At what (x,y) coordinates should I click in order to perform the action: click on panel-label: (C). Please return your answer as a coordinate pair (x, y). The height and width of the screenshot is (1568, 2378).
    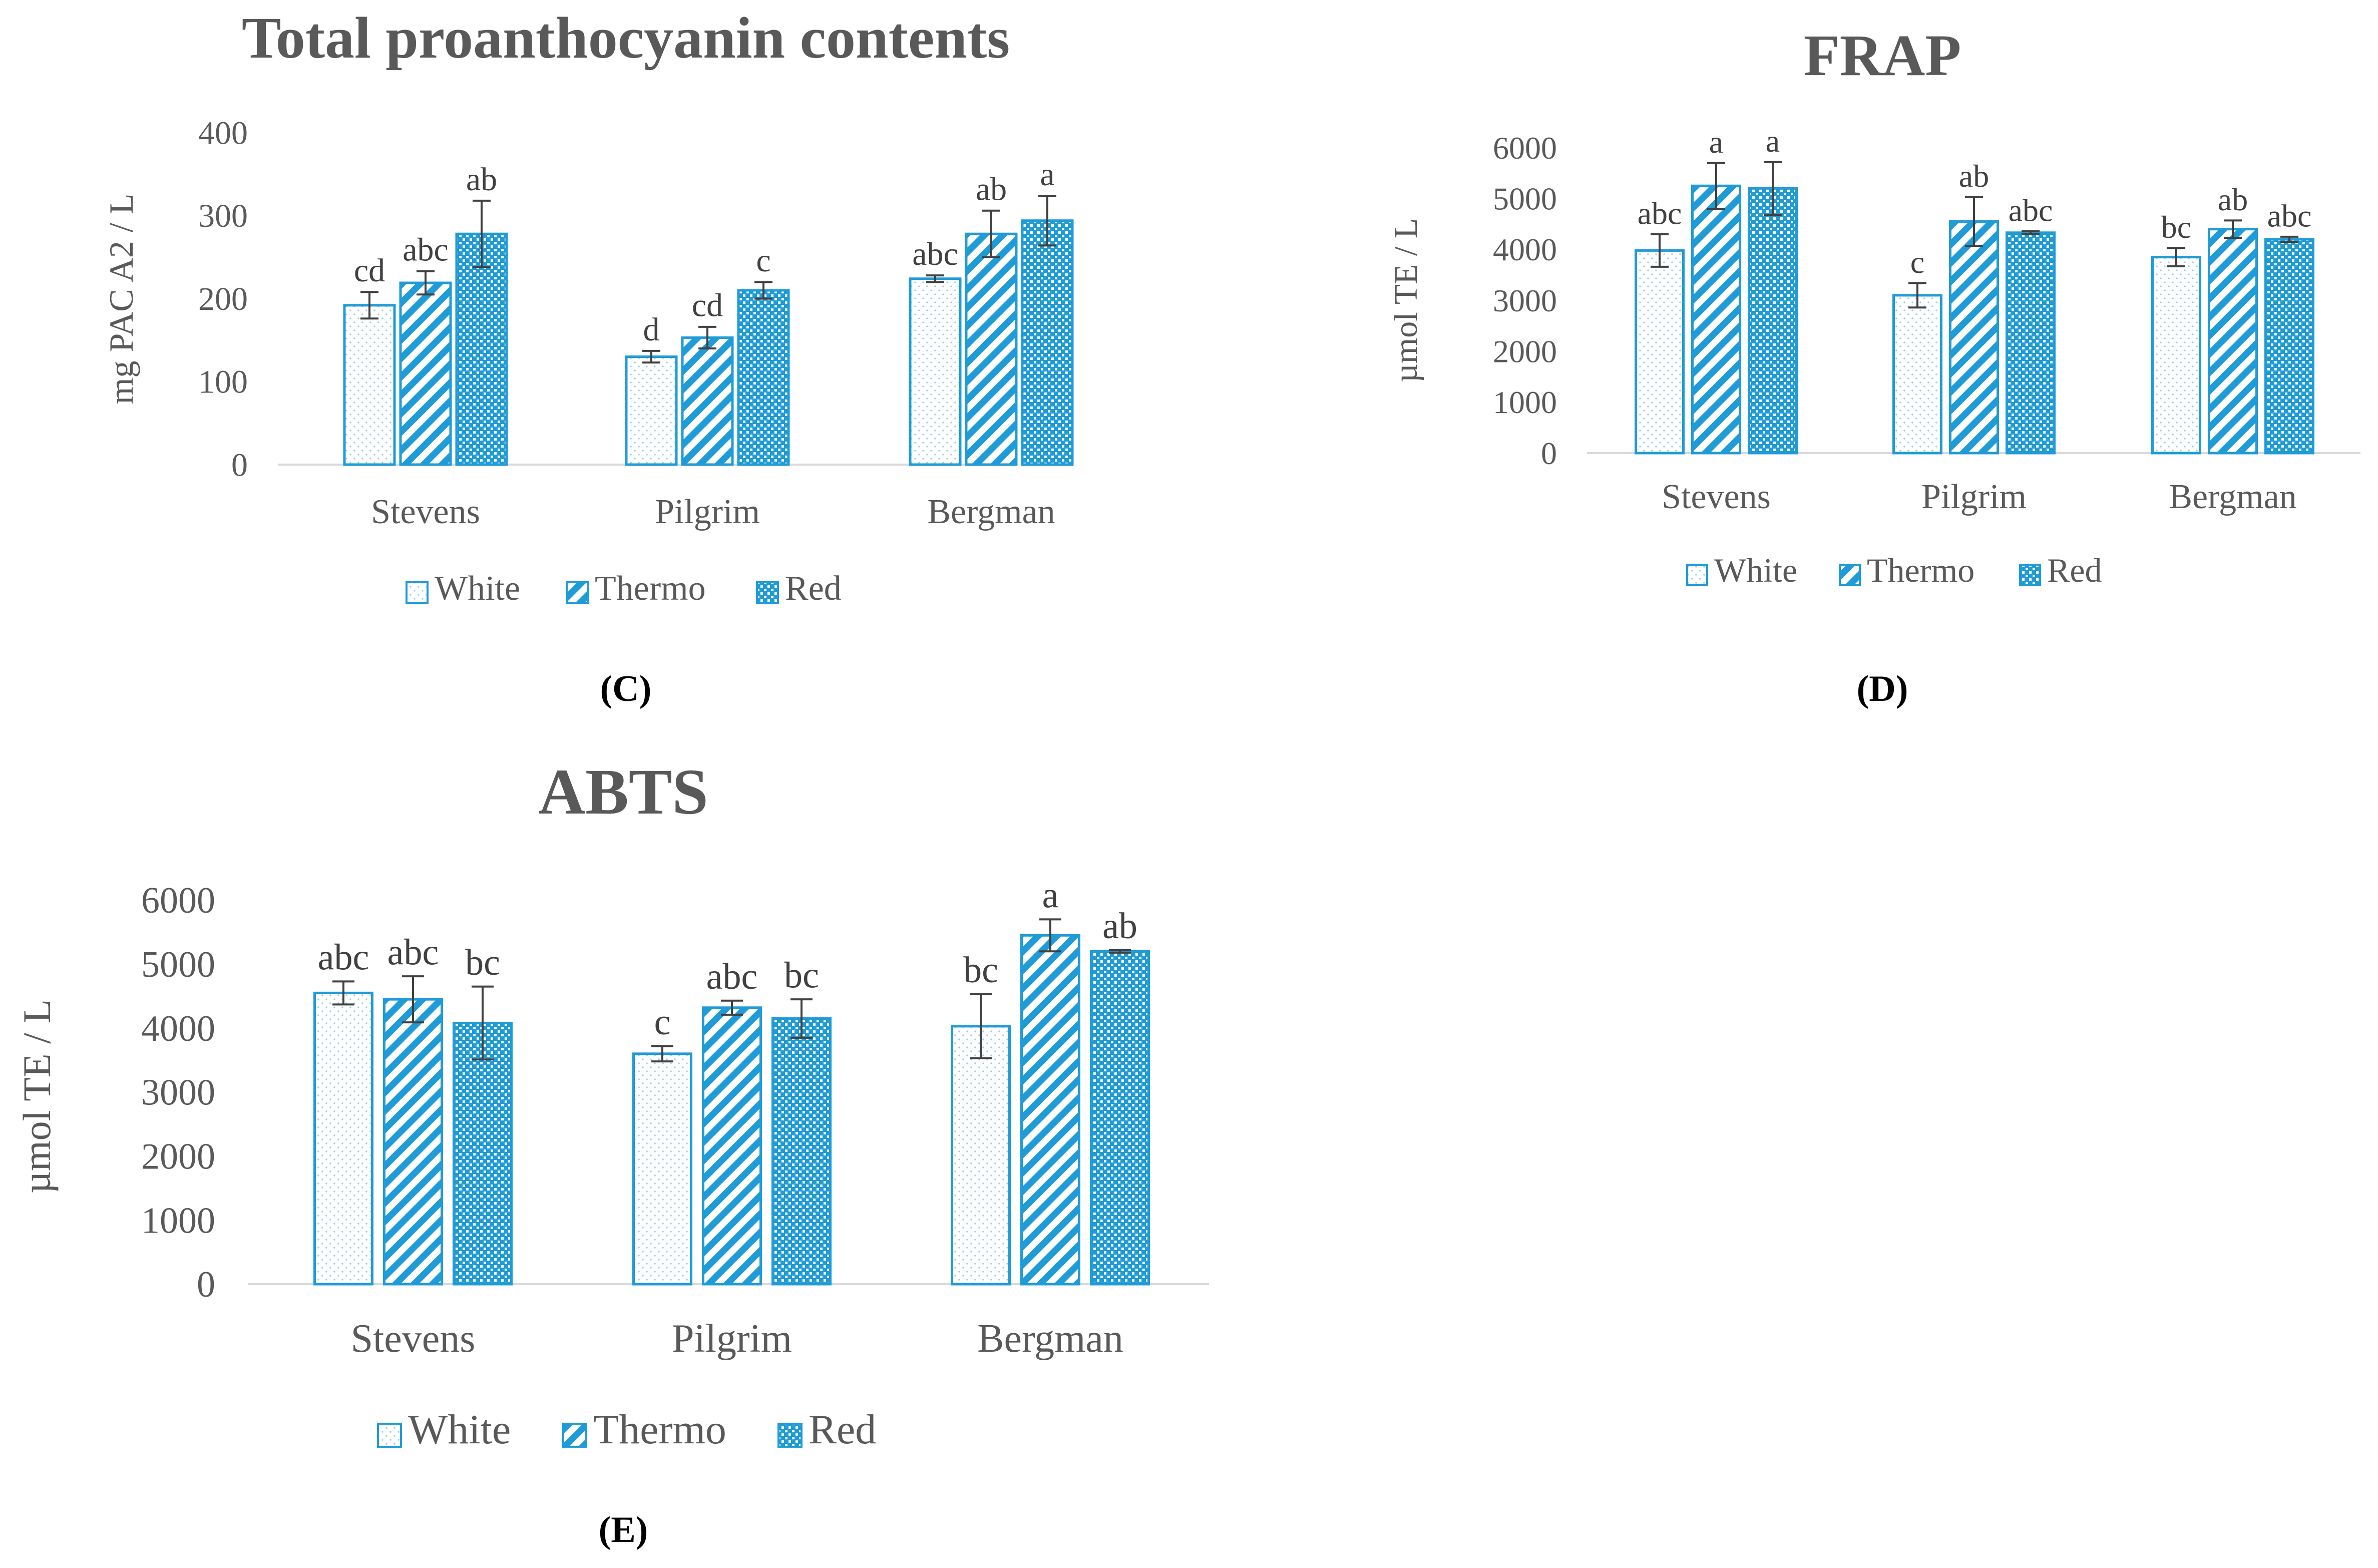
    Looking at the image, I should click on (626, 688).